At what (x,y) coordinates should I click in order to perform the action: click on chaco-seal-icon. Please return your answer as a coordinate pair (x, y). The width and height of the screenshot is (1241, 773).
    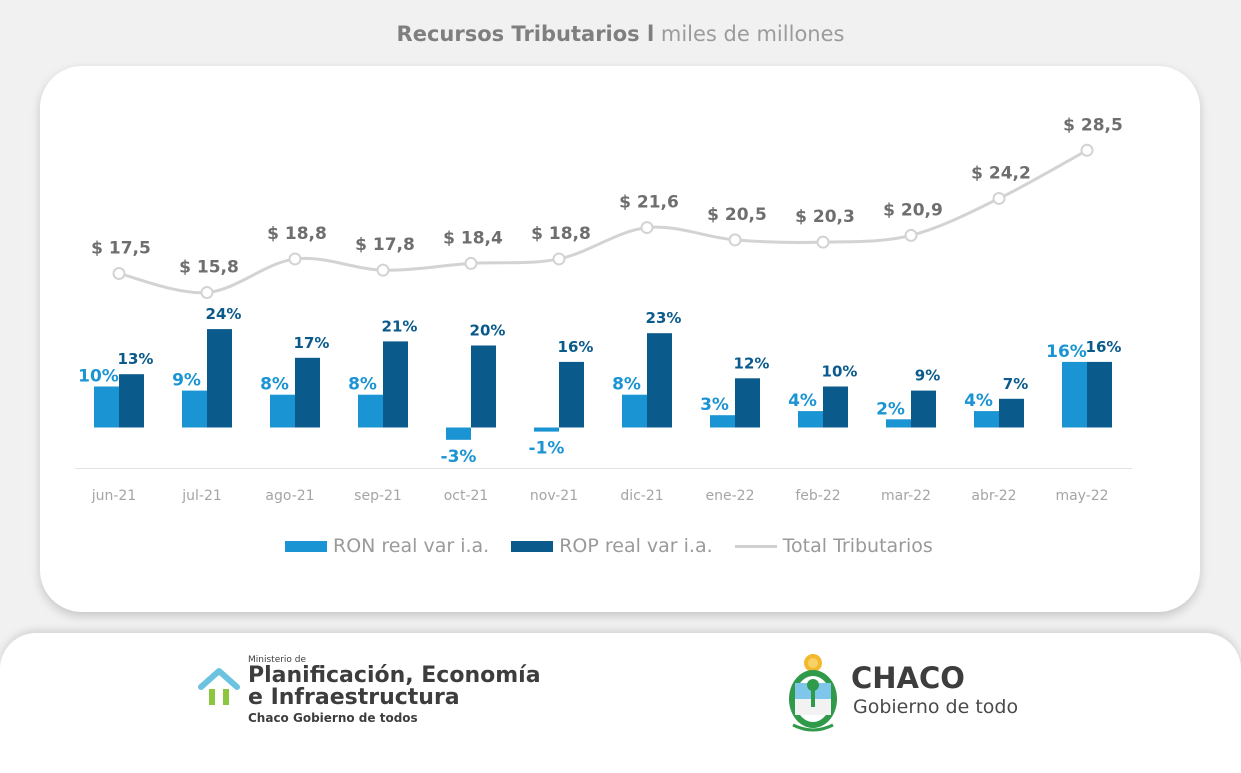
    Looking at the image, I should click on (813, 693).